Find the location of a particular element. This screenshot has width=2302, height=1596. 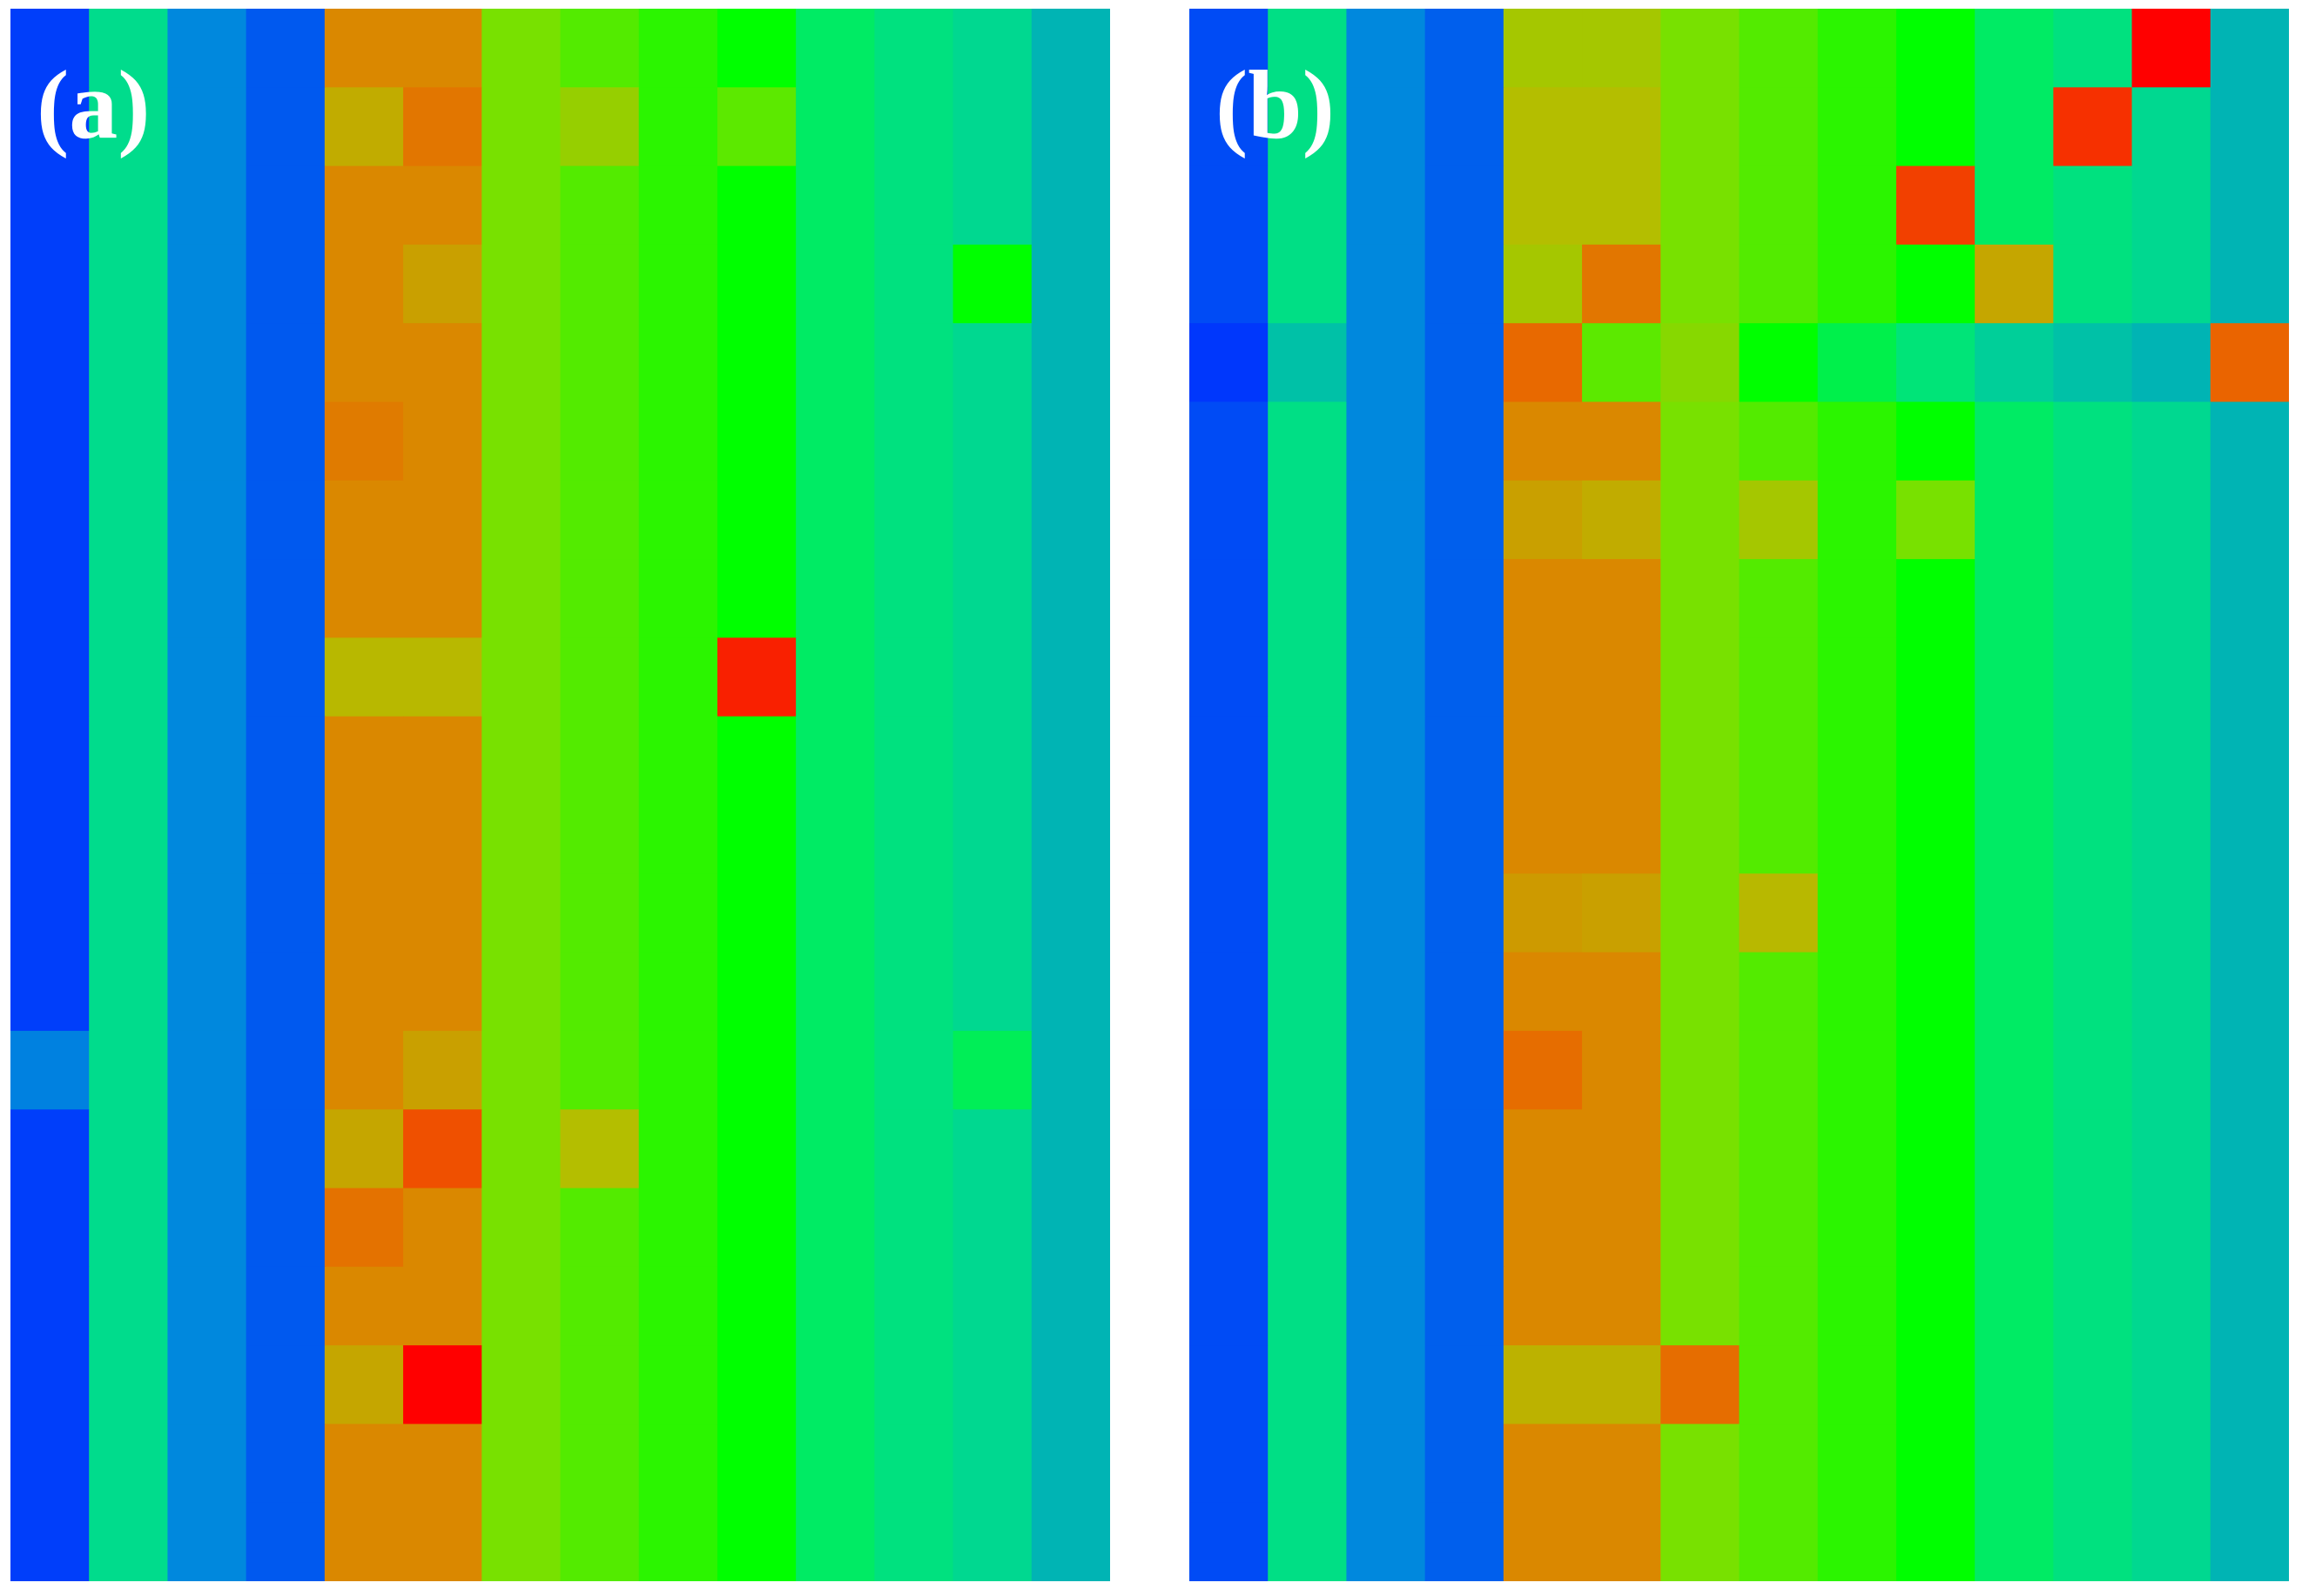

heatmap-cell-r11-c13 is located at coordinates (2249, 913).